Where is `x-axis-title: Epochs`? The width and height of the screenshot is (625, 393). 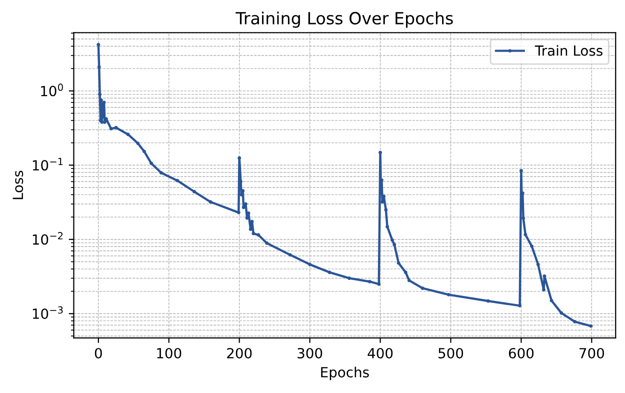
x-axis-title: Epochs is located at coordinates (345, 373).